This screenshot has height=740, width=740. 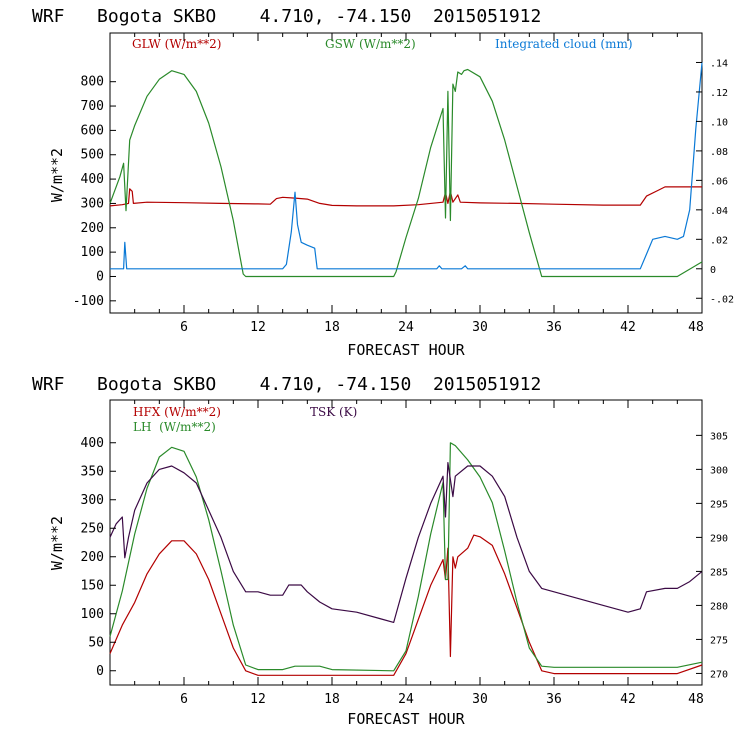 I want to click on panel2-right-axis: 270 275 280 285 290 295 300 305, so click(x=712, y=555).